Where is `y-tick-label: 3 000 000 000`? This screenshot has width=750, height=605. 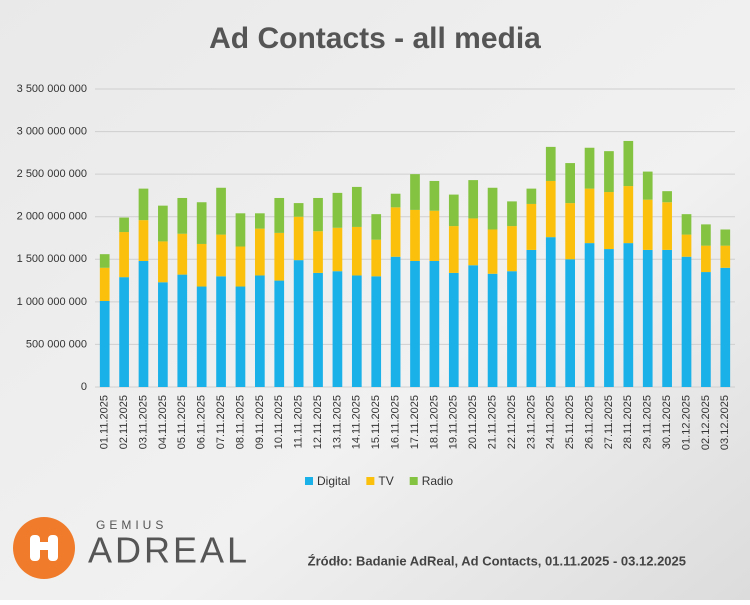 y-tick-label: 3 000 000 000 is located at coordinates (52, 131).